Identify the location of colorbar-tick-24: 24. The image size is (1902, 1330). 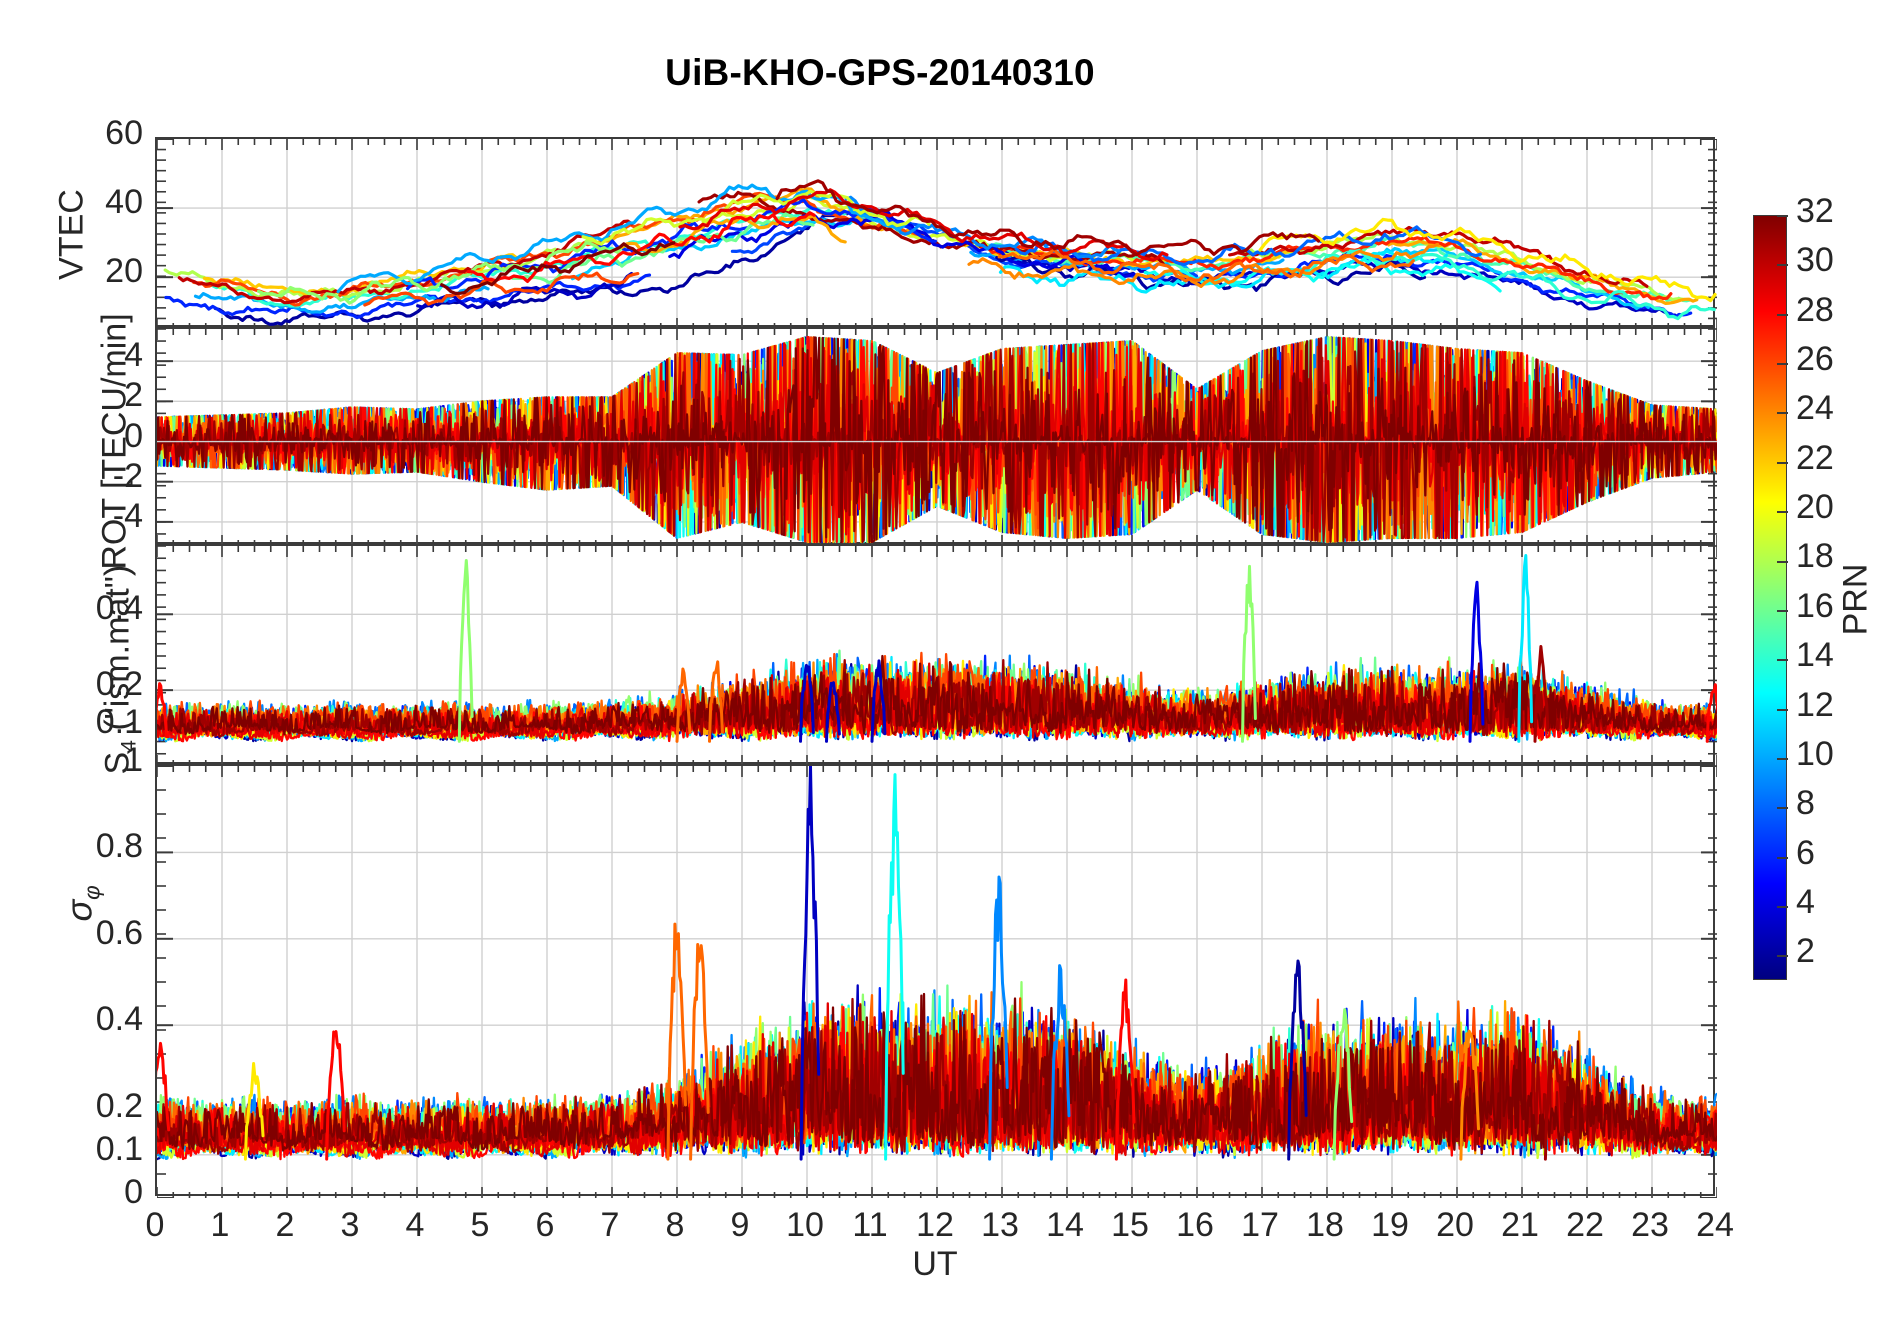
(1815, 408).